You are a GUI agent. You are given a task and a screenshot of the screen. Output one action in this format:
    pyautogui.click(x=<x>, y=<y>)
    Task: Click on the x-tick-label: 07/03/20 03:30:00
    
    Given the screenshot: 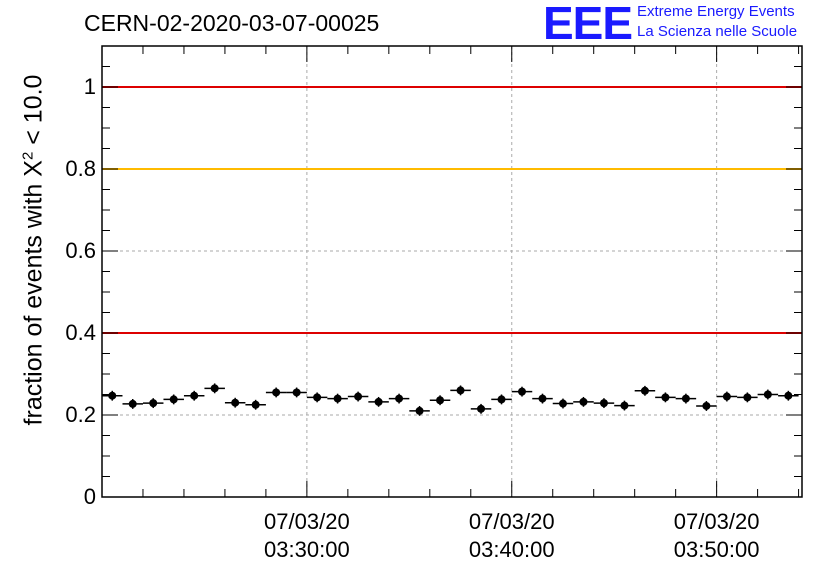 What is the action you would take?
    pyautogui.click(x=307, y=536)
    